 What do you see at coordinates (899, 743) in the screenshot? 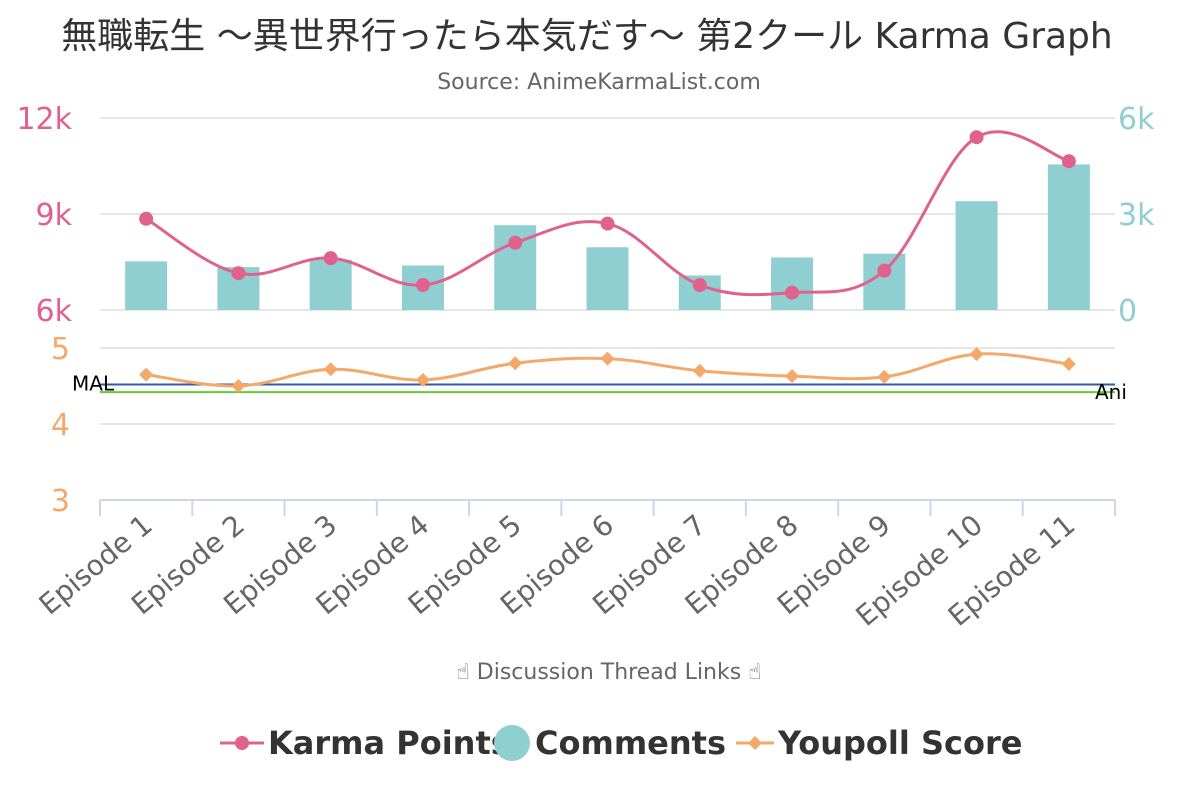
I see `legend-label: Youpoll Score` at bounding box center [899, 743].